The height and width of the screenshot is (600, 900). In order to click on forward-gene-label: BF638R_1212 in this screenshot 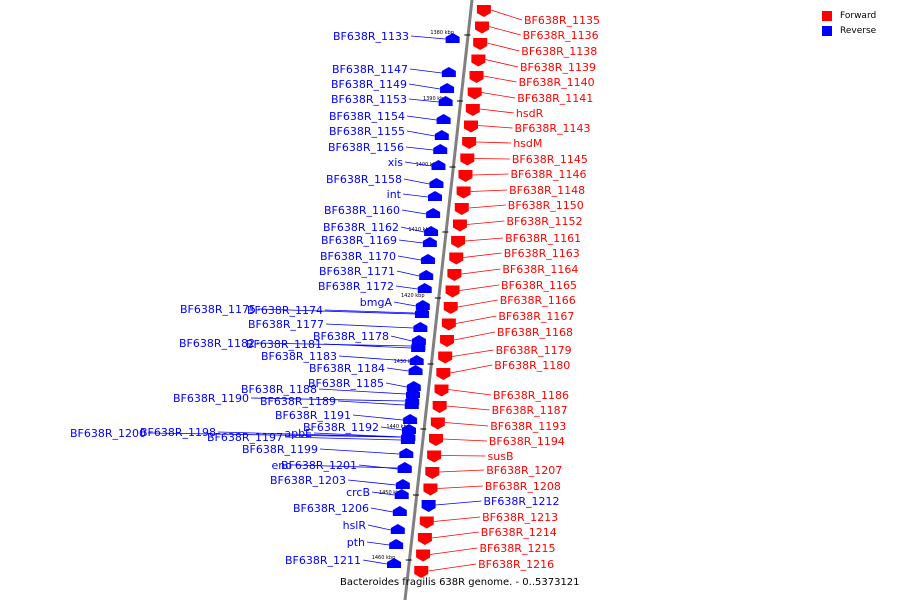, I will do `click(522, 501)`.